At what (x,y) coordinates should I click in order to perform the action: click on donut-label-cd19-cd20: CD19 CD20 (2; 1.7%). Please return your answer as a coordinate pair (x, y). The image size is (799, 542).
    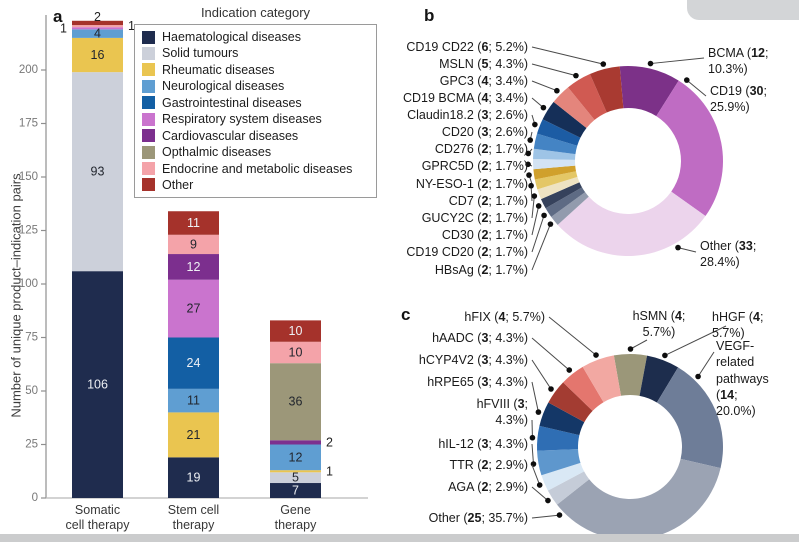
    Looking at the image, I should click on (467, 252).